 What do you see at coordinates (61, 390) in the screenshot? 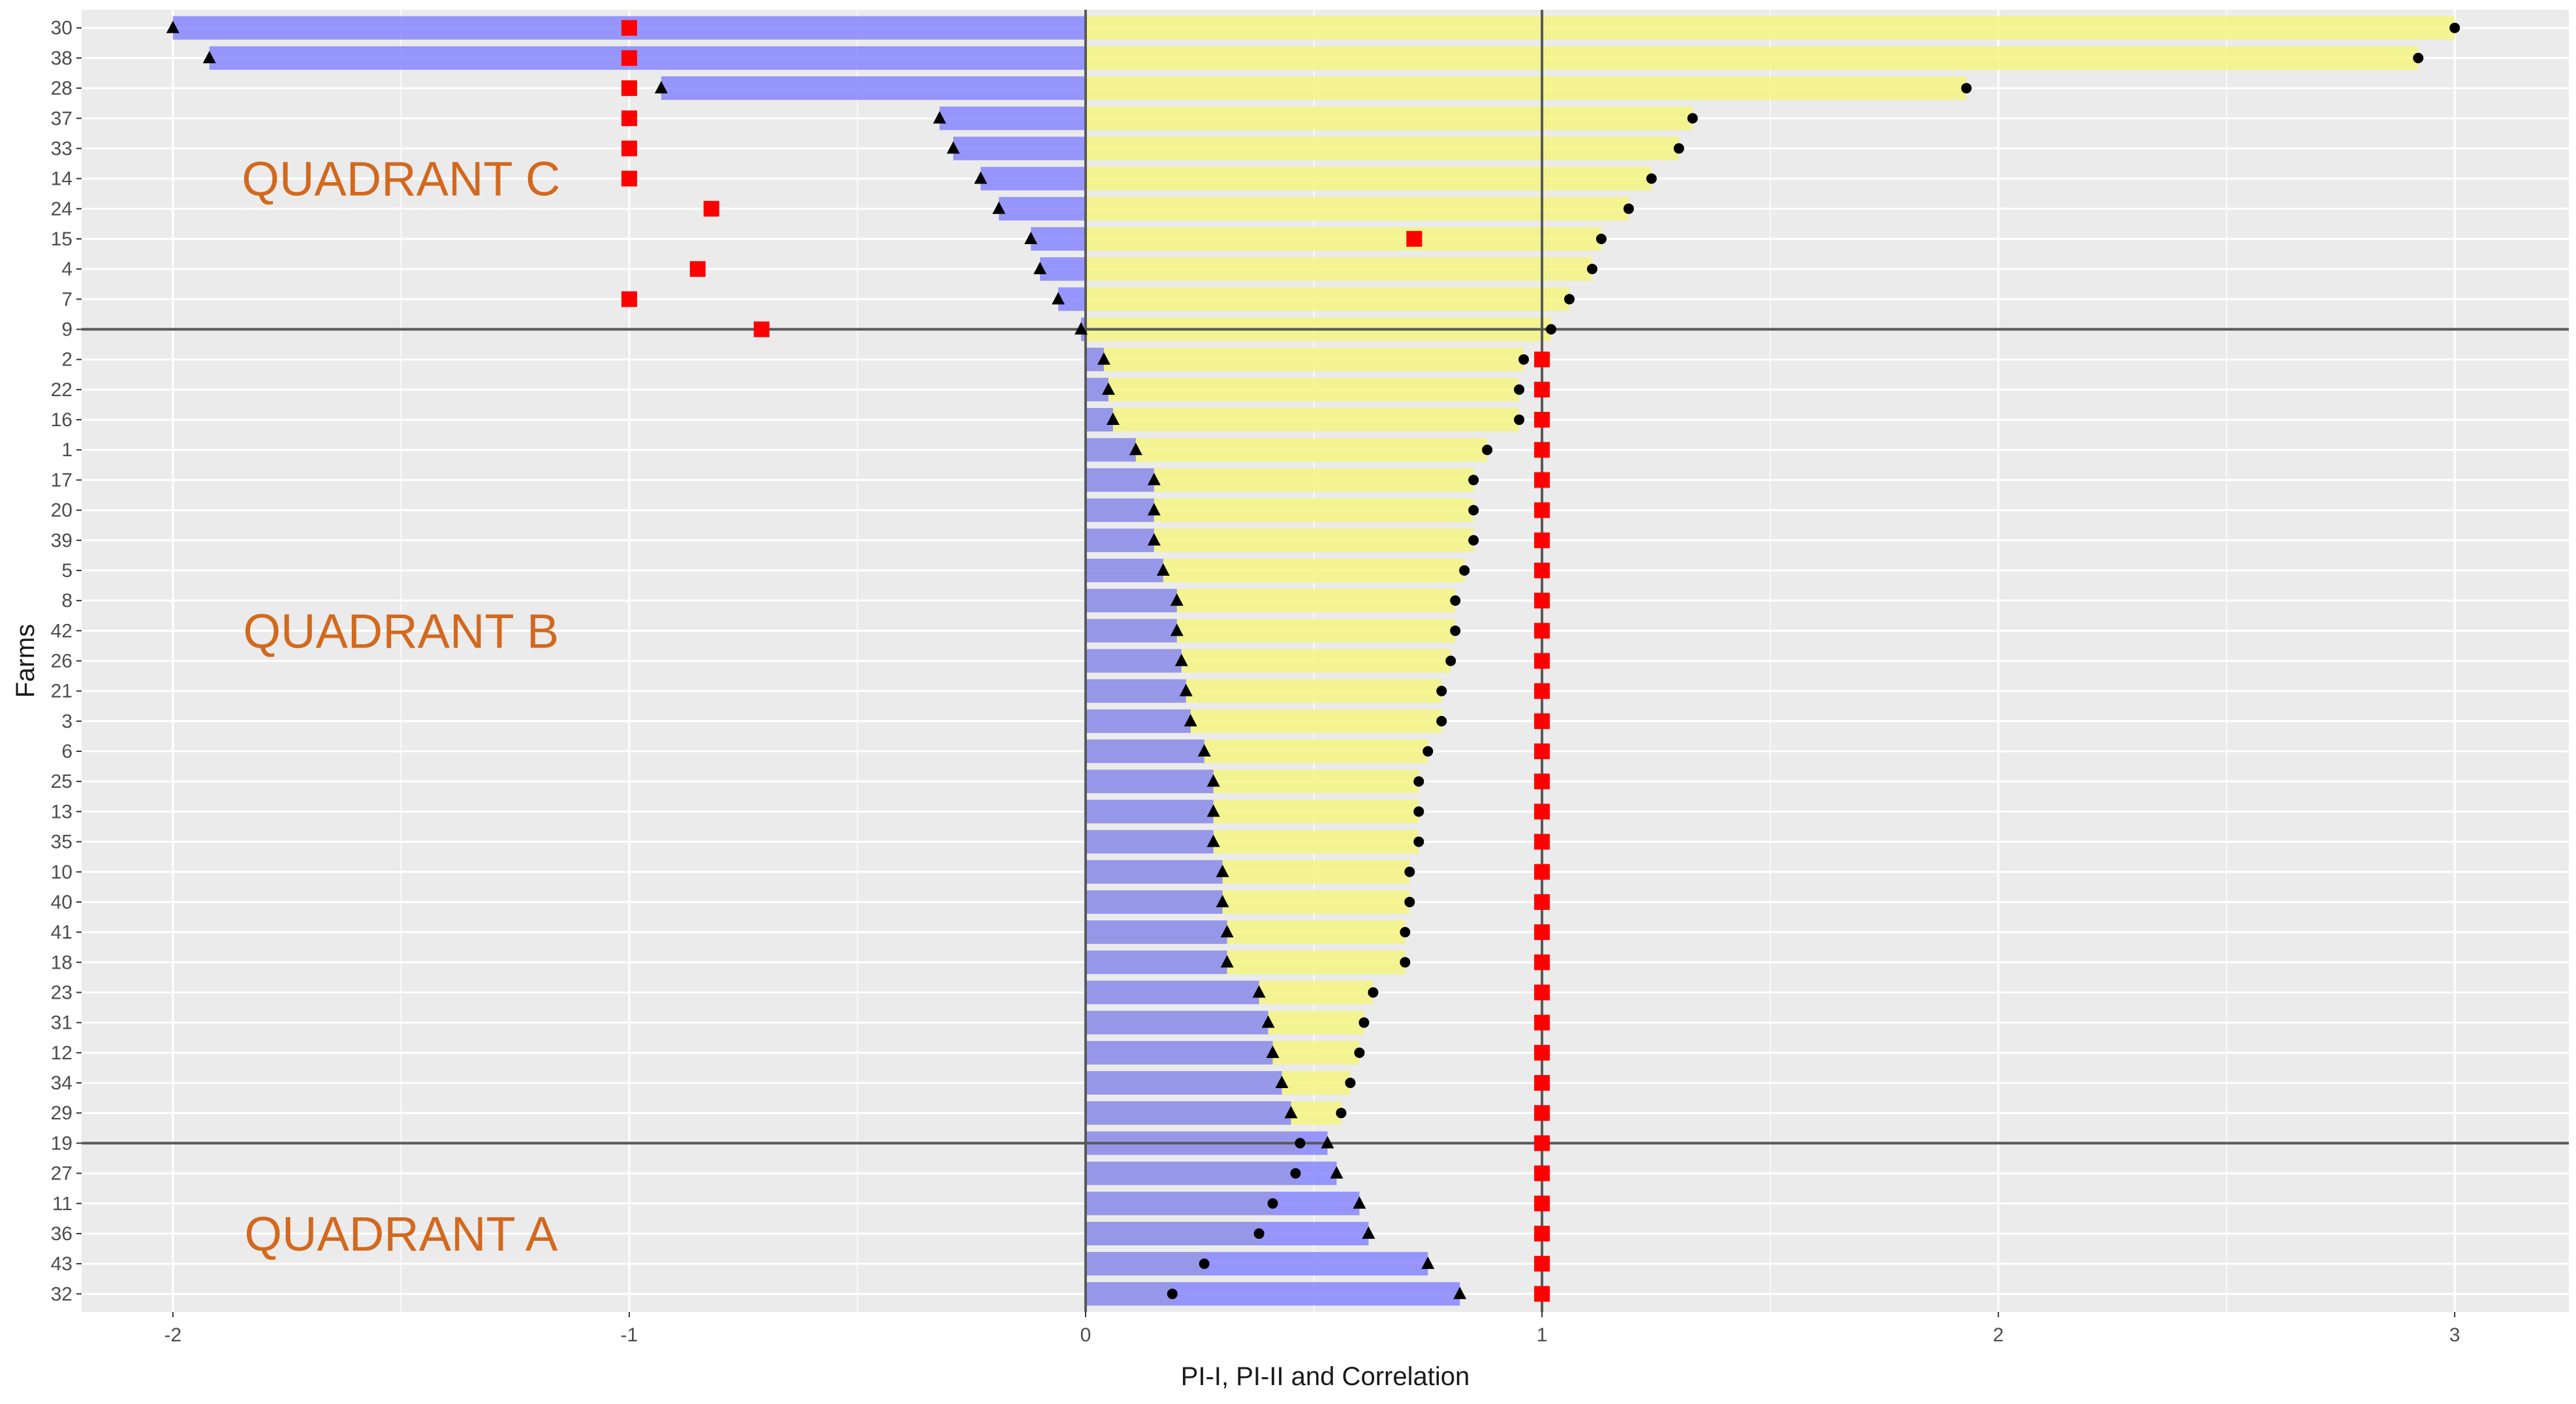
I see `y-tick-label: 22` at bounding box center [61, 390].